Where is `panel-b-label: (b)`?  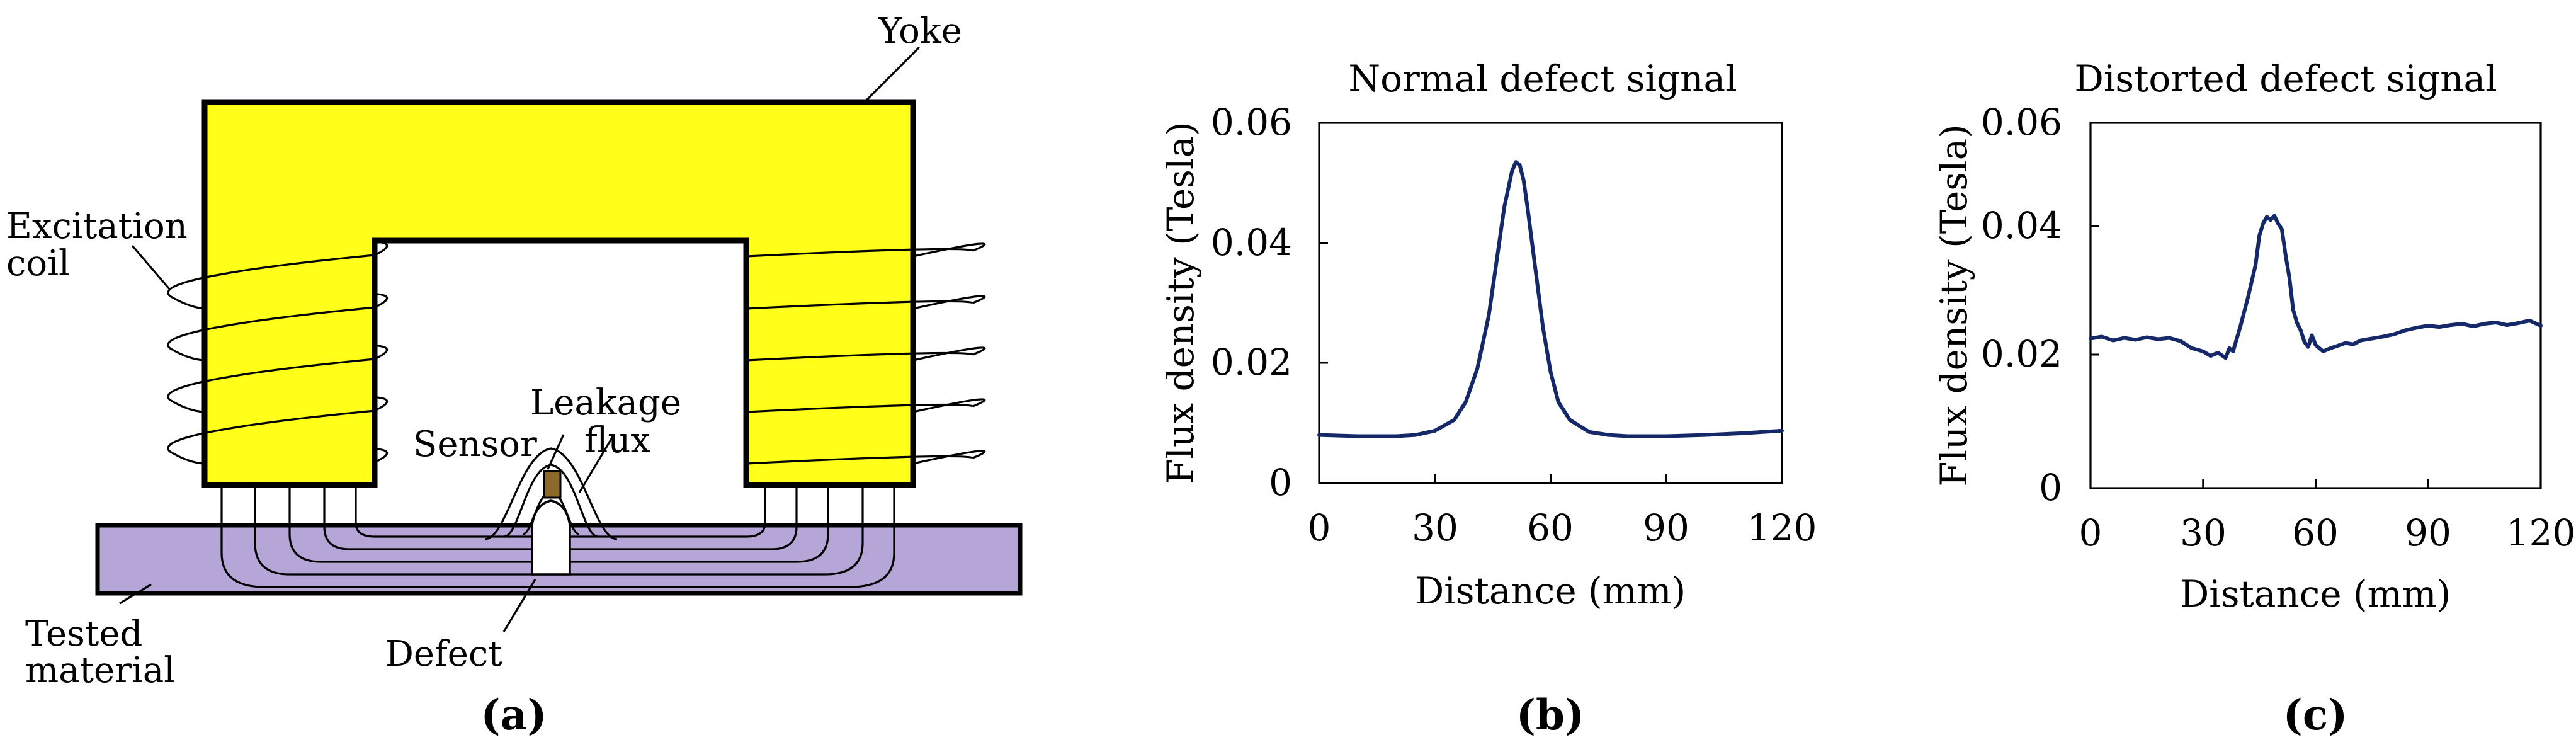 panel-b-label: (b) is located at coordinates (1550, 714).